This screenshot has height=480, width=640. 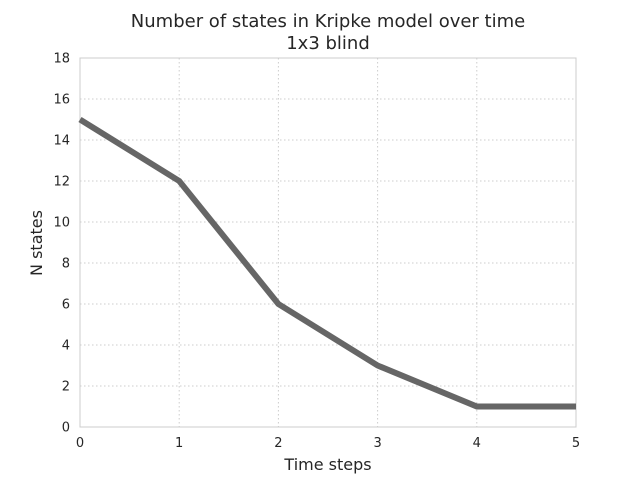 I want to click on x-tick-label-1: 1, so click(x=179, y=443).